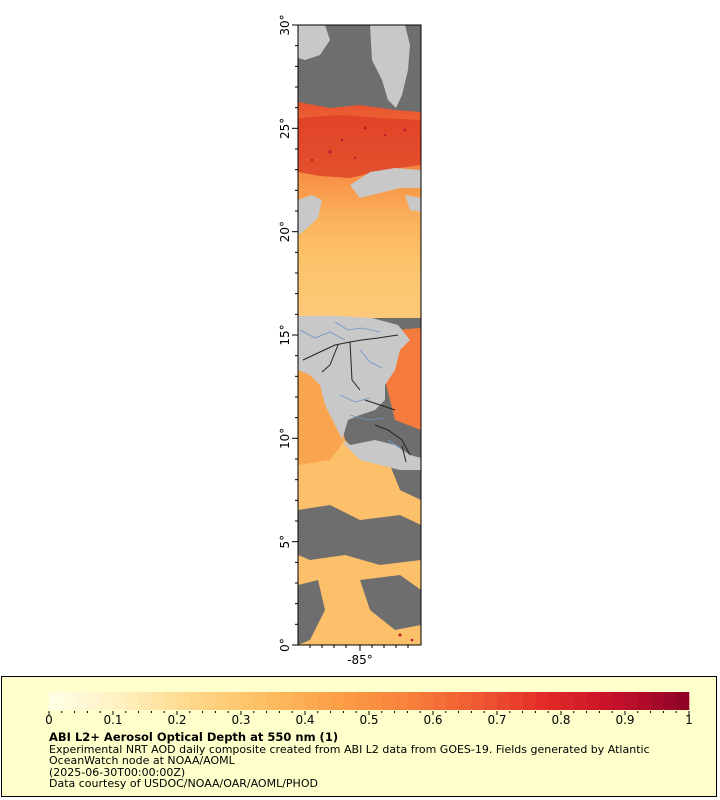  What do you see at coordinates (432, 720) in the screenshot?
I see `colorbar-label: 0.6` at bounding box center [432, 720].